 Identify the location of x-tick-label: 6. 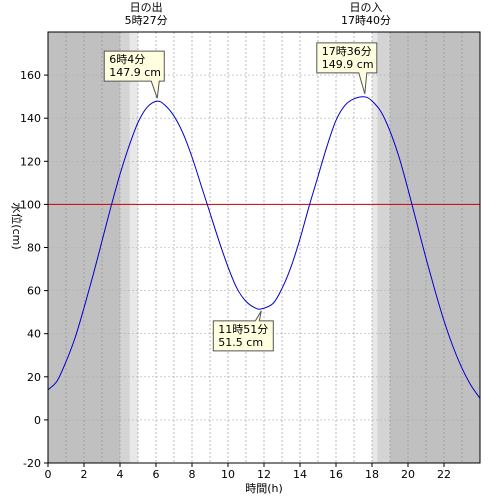
(156, 474).